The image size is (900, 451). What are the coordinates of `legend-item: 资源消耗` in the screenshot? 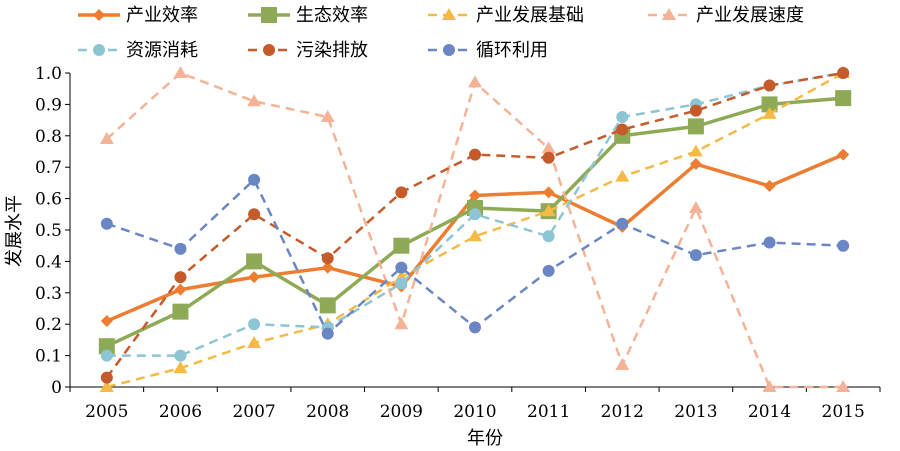 It's located at (138, 50).